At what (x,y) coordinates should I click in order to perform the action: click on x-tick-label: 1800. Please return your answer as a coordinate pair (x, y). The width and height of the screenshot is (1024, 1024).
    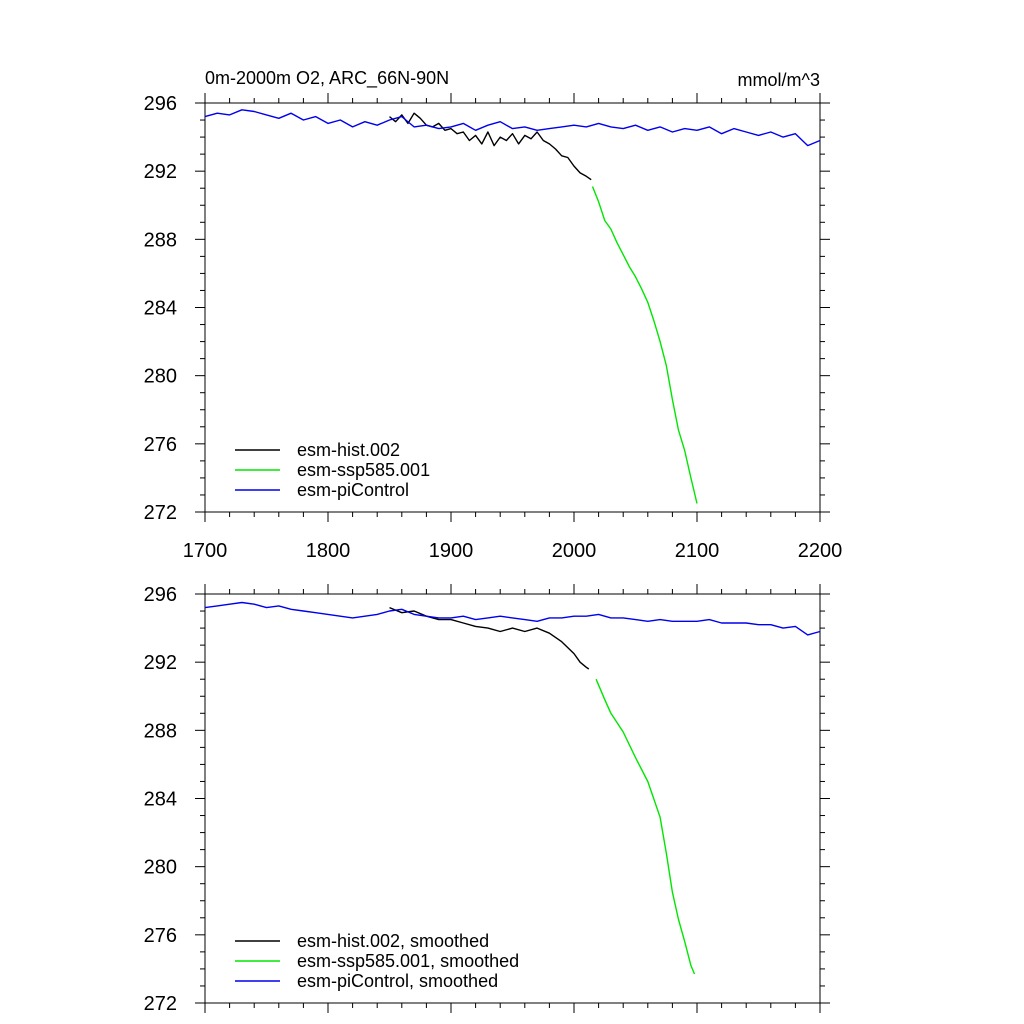
    Looking at the image, I should click on (328, 551).